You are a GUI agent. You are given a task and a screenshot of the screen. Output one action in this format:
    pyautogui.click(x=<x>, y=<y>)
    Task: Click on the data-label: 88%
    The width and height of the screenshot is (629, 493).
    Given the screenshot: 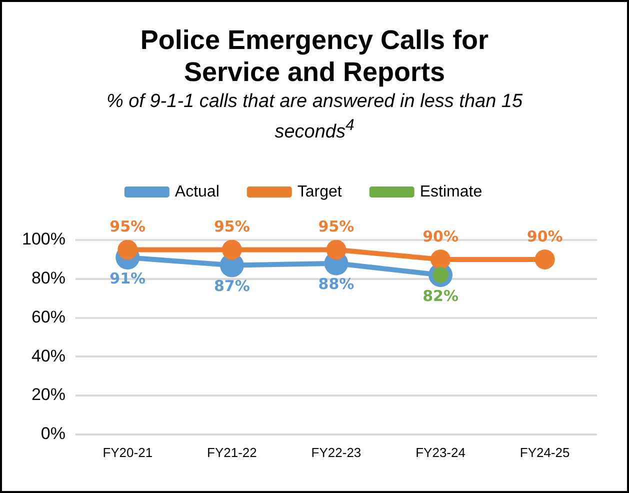 What is the action you would take?
    pyautogui.click(x=336, y=285)
    